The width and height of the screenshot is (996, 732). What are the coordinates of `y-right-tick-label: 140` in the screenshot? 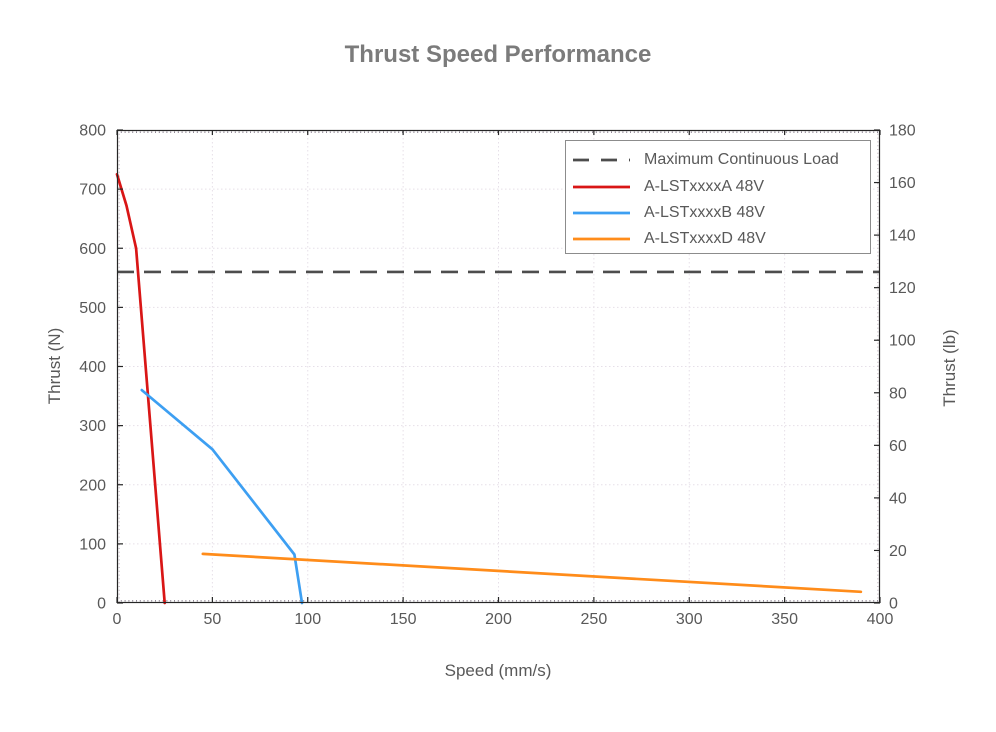 It's located at (902, 236).